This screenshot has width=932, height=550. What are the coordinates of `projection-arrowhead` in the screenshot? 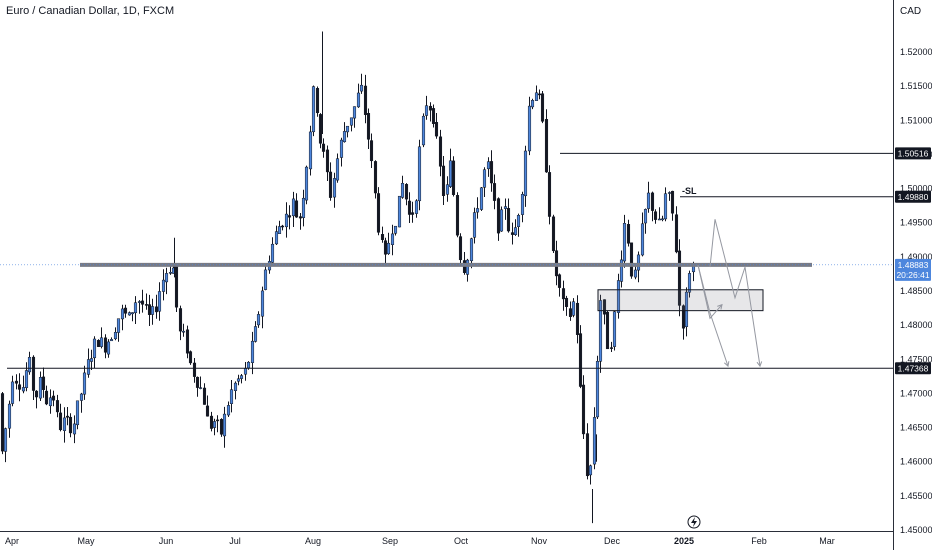 It's located at (720, 306).